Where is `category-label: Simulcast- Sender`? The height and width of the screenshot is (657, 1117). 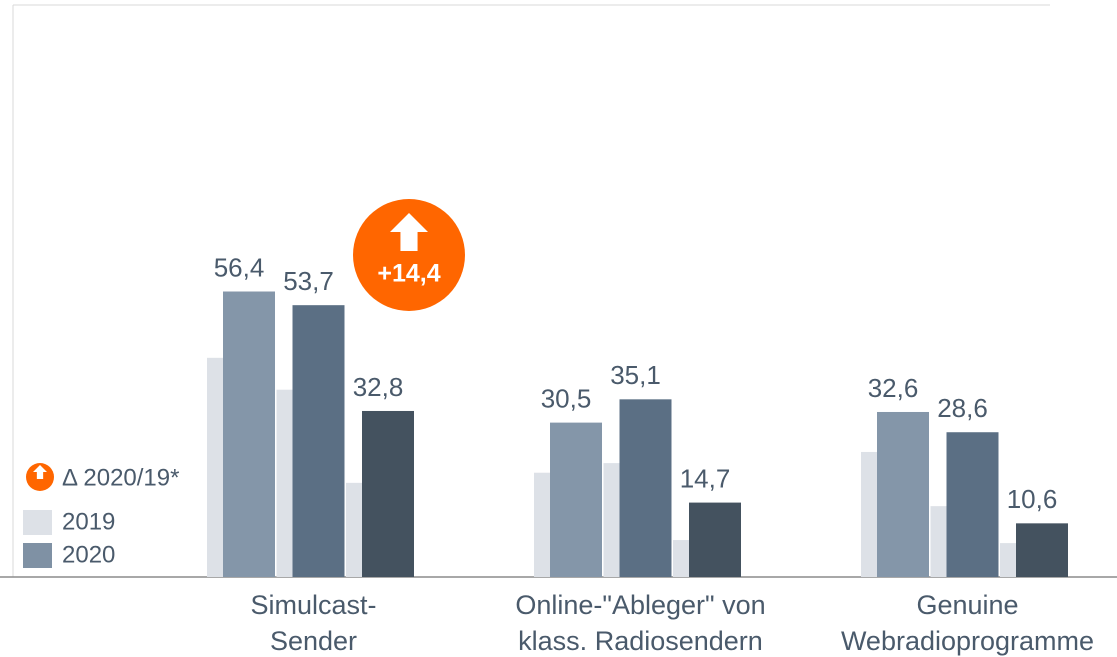 category-label: Simulcast- Sender is located at coordinates (313, 623).